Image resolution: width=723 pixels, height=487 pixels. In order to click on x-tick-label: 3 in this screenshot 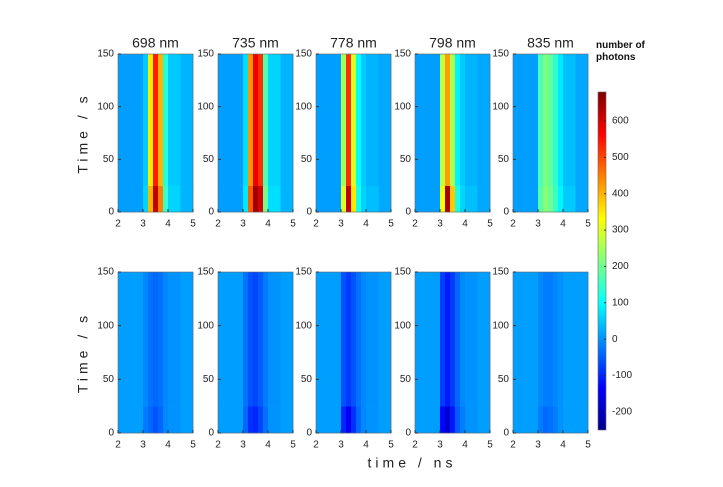, I will do `click(440, 224)`.